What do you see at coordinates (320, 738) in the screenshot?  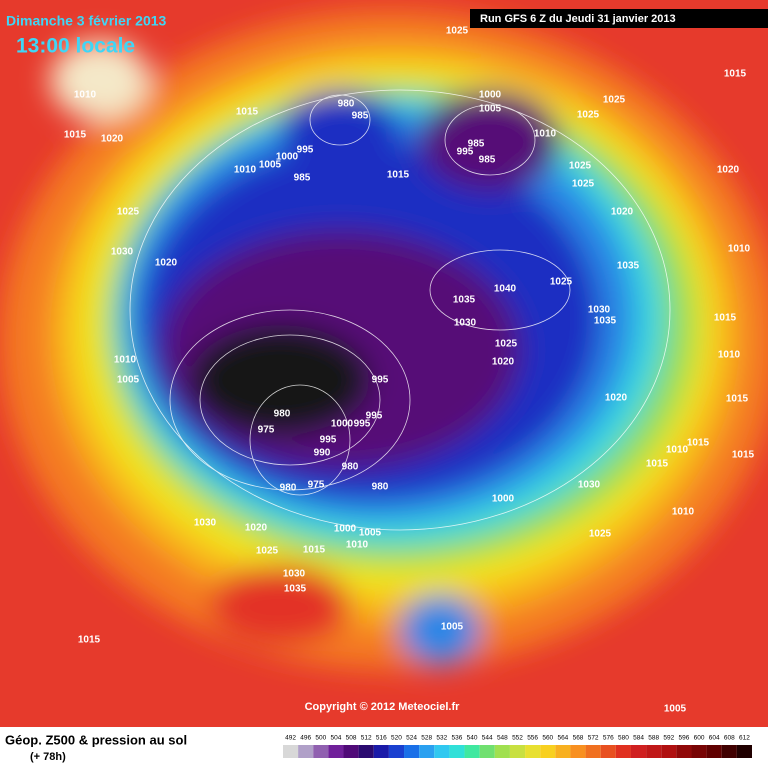 I see `scale-label: 500` at bounding box center [320, 738].